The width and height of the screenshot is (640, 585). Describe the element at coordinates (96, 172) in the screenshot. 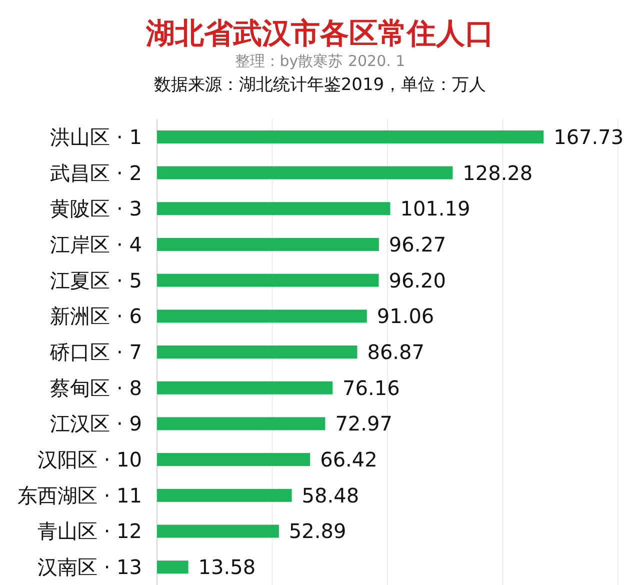

I see `y-tick-label: 武昌区 · 2` at that location.